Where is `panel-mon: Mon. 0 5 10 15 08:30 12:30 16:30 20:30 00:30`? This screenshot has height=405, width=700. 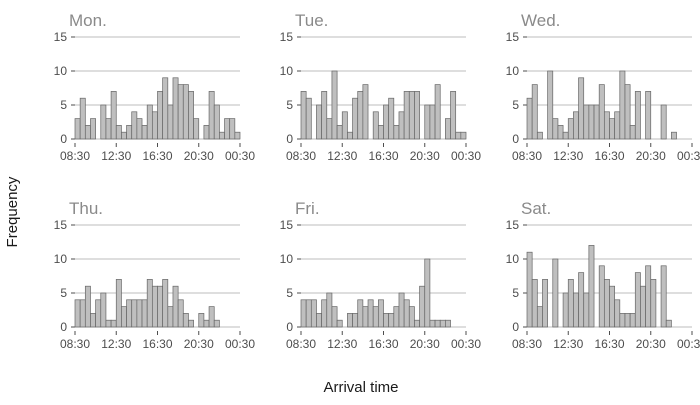 panel-mon: Mon. 0 5 10 15 08:30 12:30 16:30 20:30 00:30 is located at coordinates (155, 87).